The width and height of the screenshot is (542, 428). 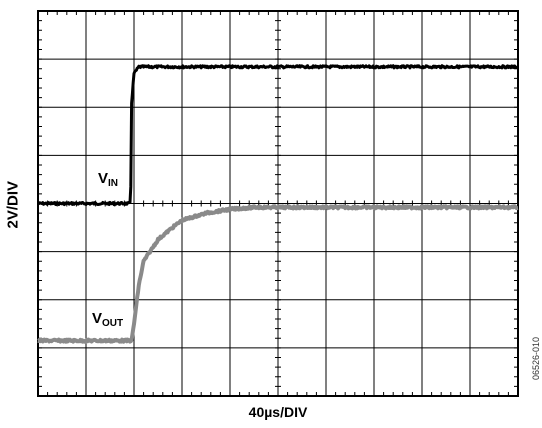 I want to click on figure-id: 06526-010, so click(x=536, y=358).